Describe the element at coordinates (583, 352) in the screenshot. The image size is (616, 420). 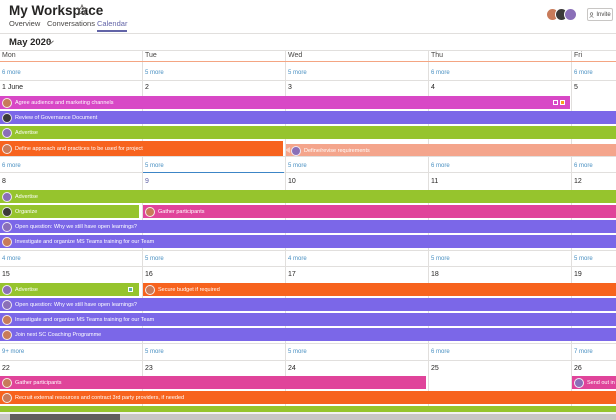
I see `more-link: 7 more` at that location.